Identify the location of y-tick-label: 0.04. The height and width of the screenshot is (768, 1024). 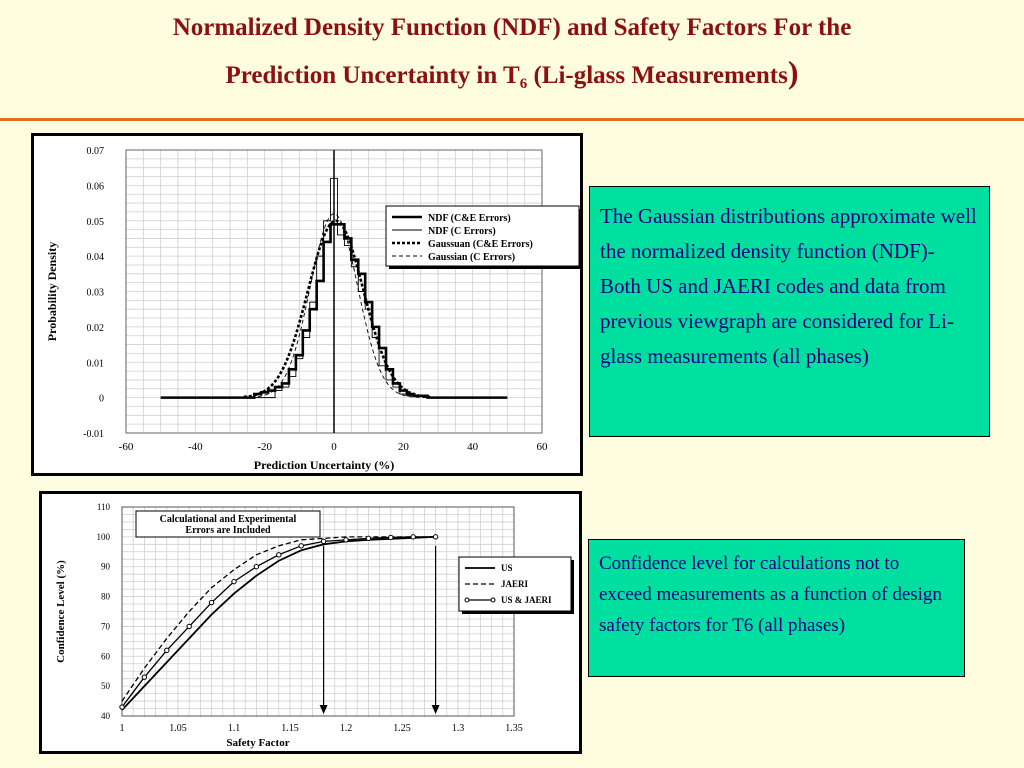
(96, 257).